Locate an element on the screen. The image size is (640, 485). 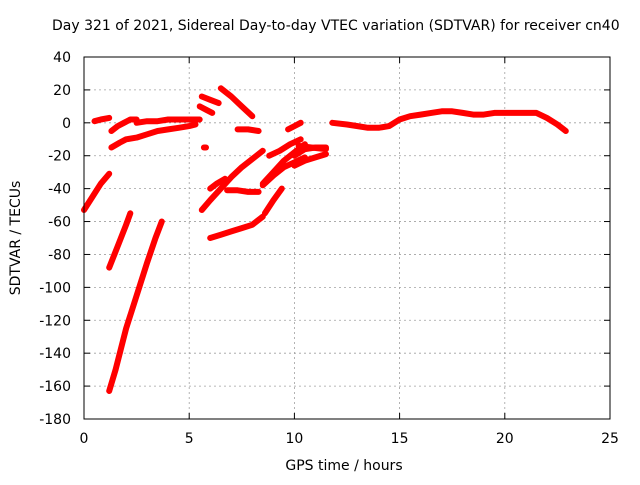
x-tick-label: 15 is located at coordinates (400, 439).